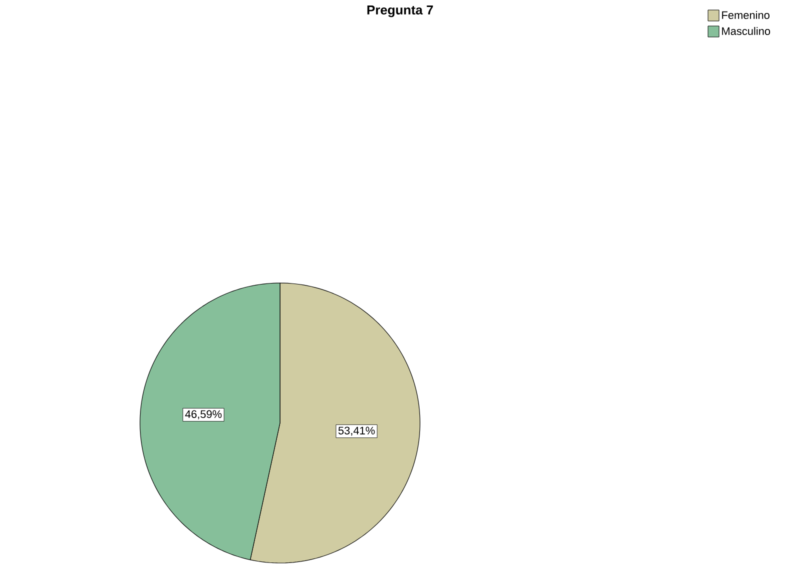  What do you see at coordinates (400, 12) in the screenshot?
I see `chart-title: Pregunta 7` at bounding box center [400, 12].